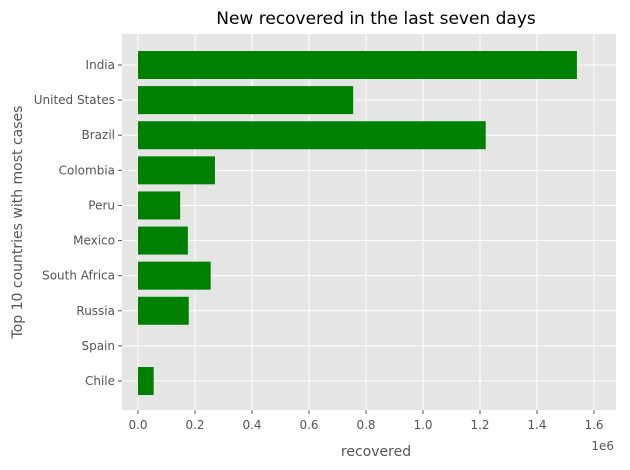  Describe the element at coordinates (100, 381) in the screenshot. I see `y-tick-label: Chile` at that location.